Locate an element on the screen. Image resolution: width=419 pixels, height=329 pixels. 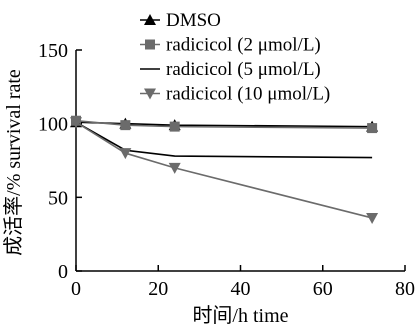
legend-item: radicicol (5 μmol/L) is located at coordinates (230, 69).